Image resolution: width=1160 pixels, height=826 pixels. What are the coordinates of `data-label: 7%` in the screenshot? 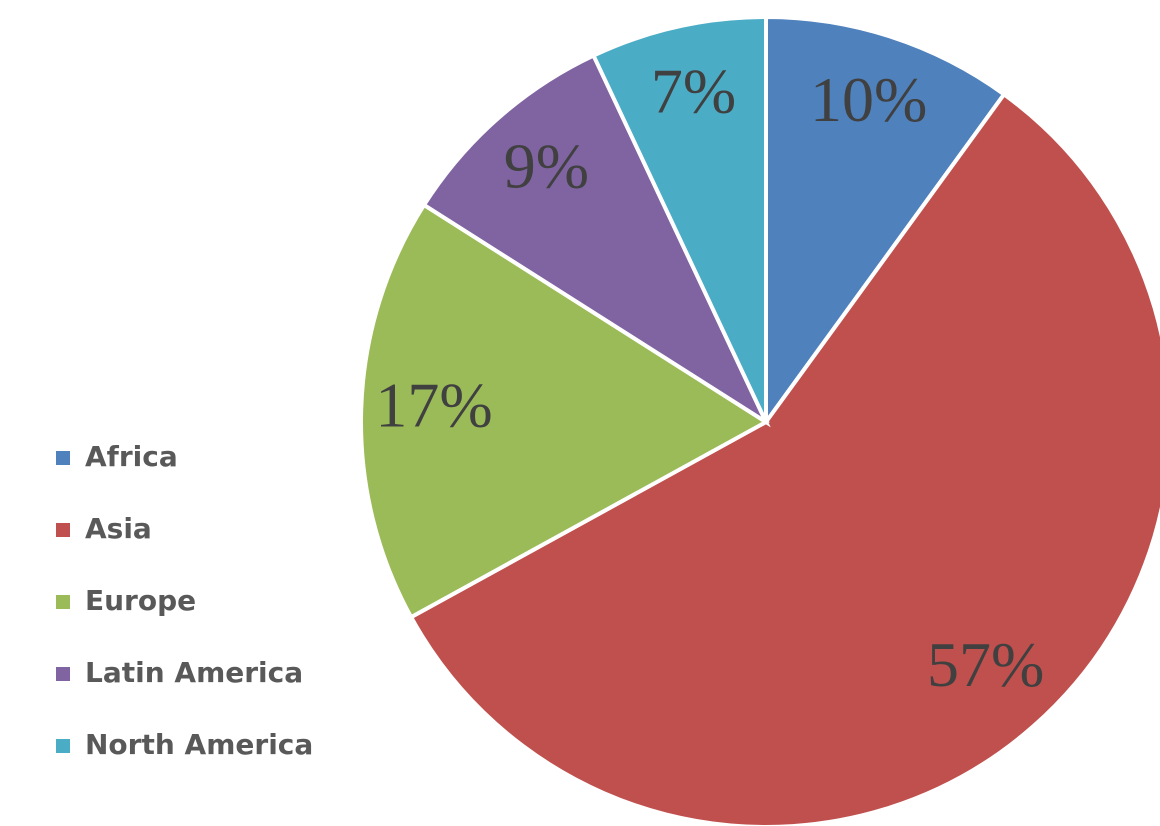 It's located at (693, 91).